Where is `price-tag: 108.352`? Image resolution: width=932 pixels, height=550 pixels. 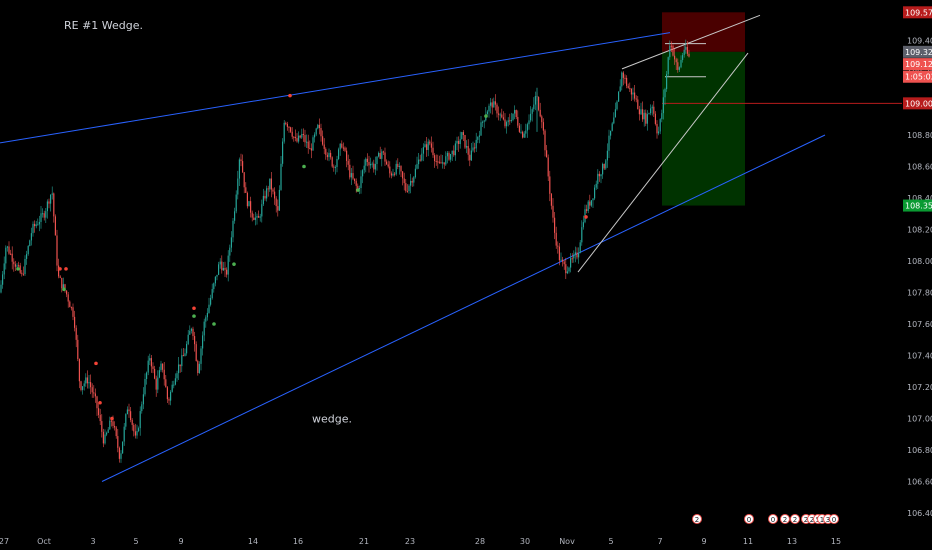 price-tag: 108.352 is located at coordinates (917, 205).